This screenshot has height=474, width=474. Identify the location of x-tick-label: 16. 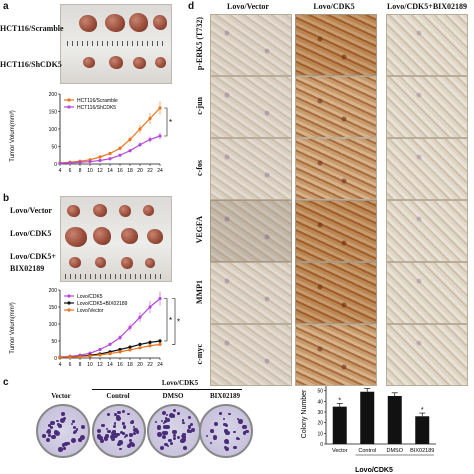
(120, 365).